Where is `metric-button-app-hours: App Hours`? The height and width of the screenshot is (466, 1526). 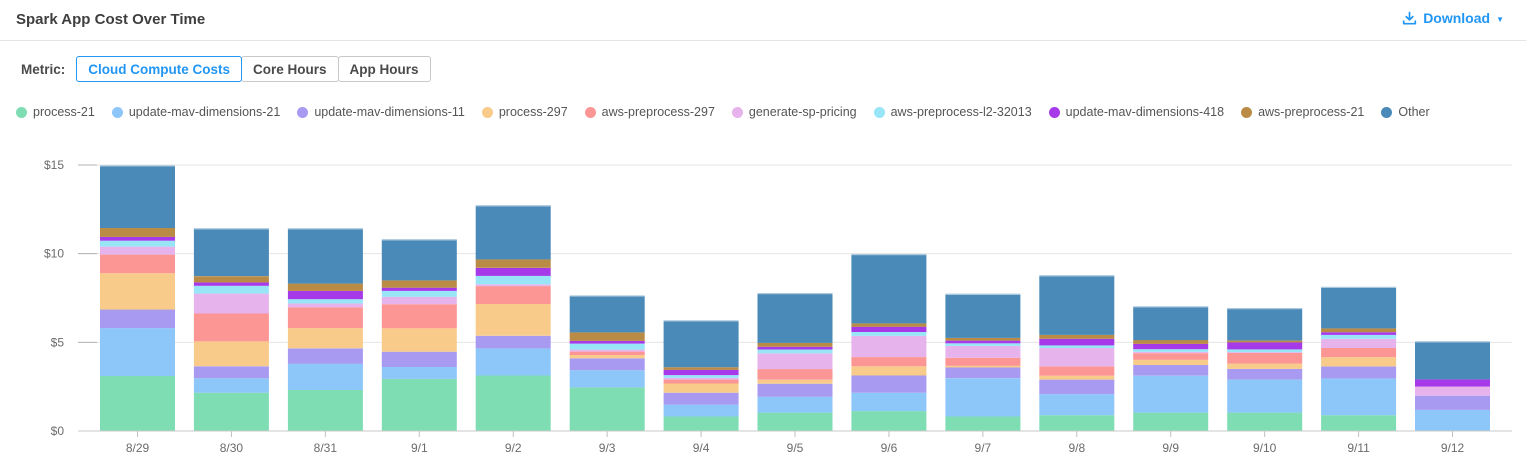 metric-button-app-hours: App Hours is located at coordinates (384, 69).